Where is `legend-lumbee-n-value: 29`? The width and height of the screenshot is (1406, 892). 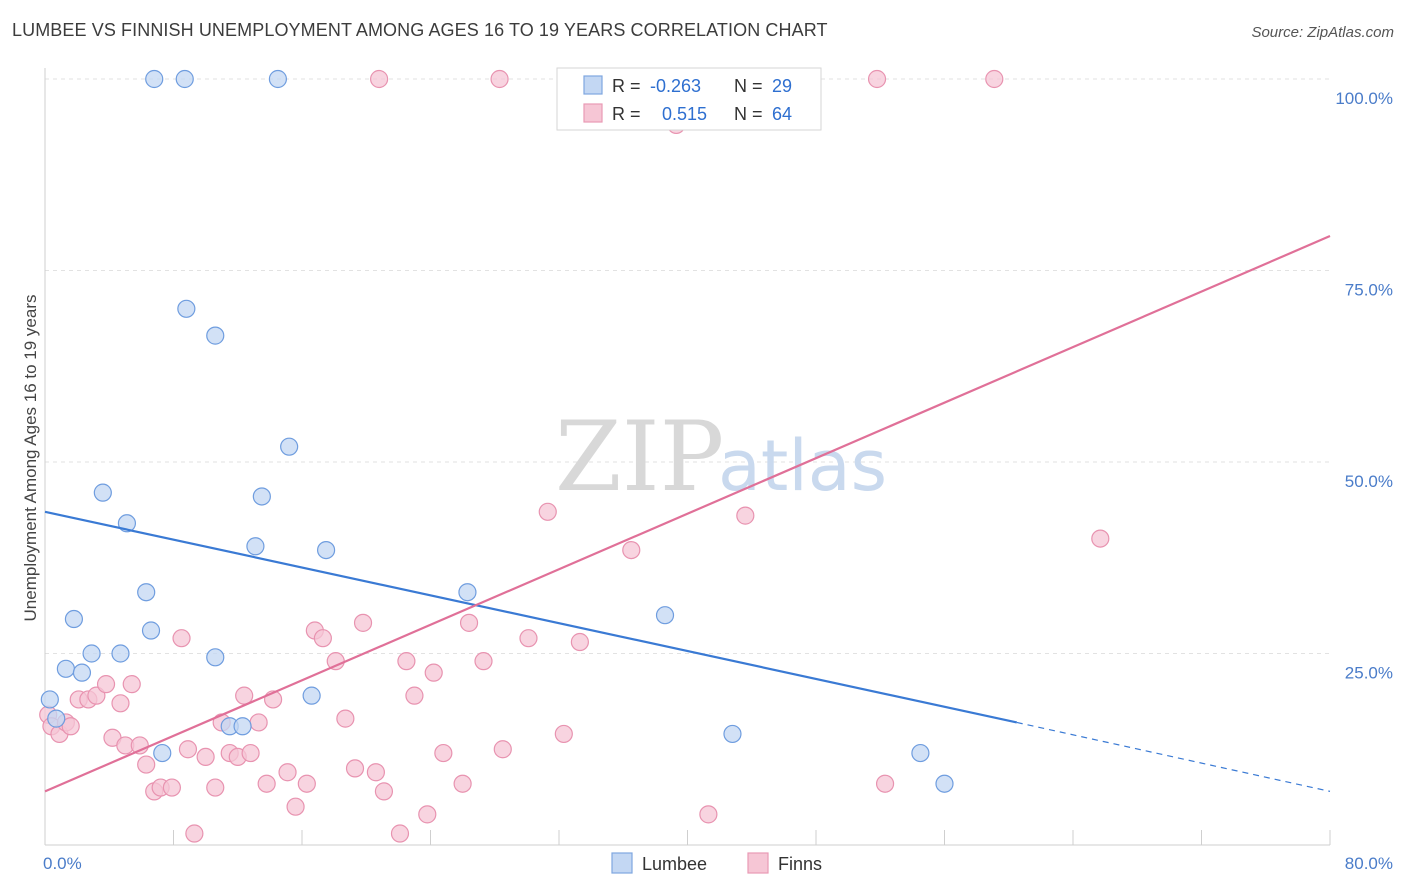 legend-lumbee-n-value: 29 is located at coordinates (782, 86).